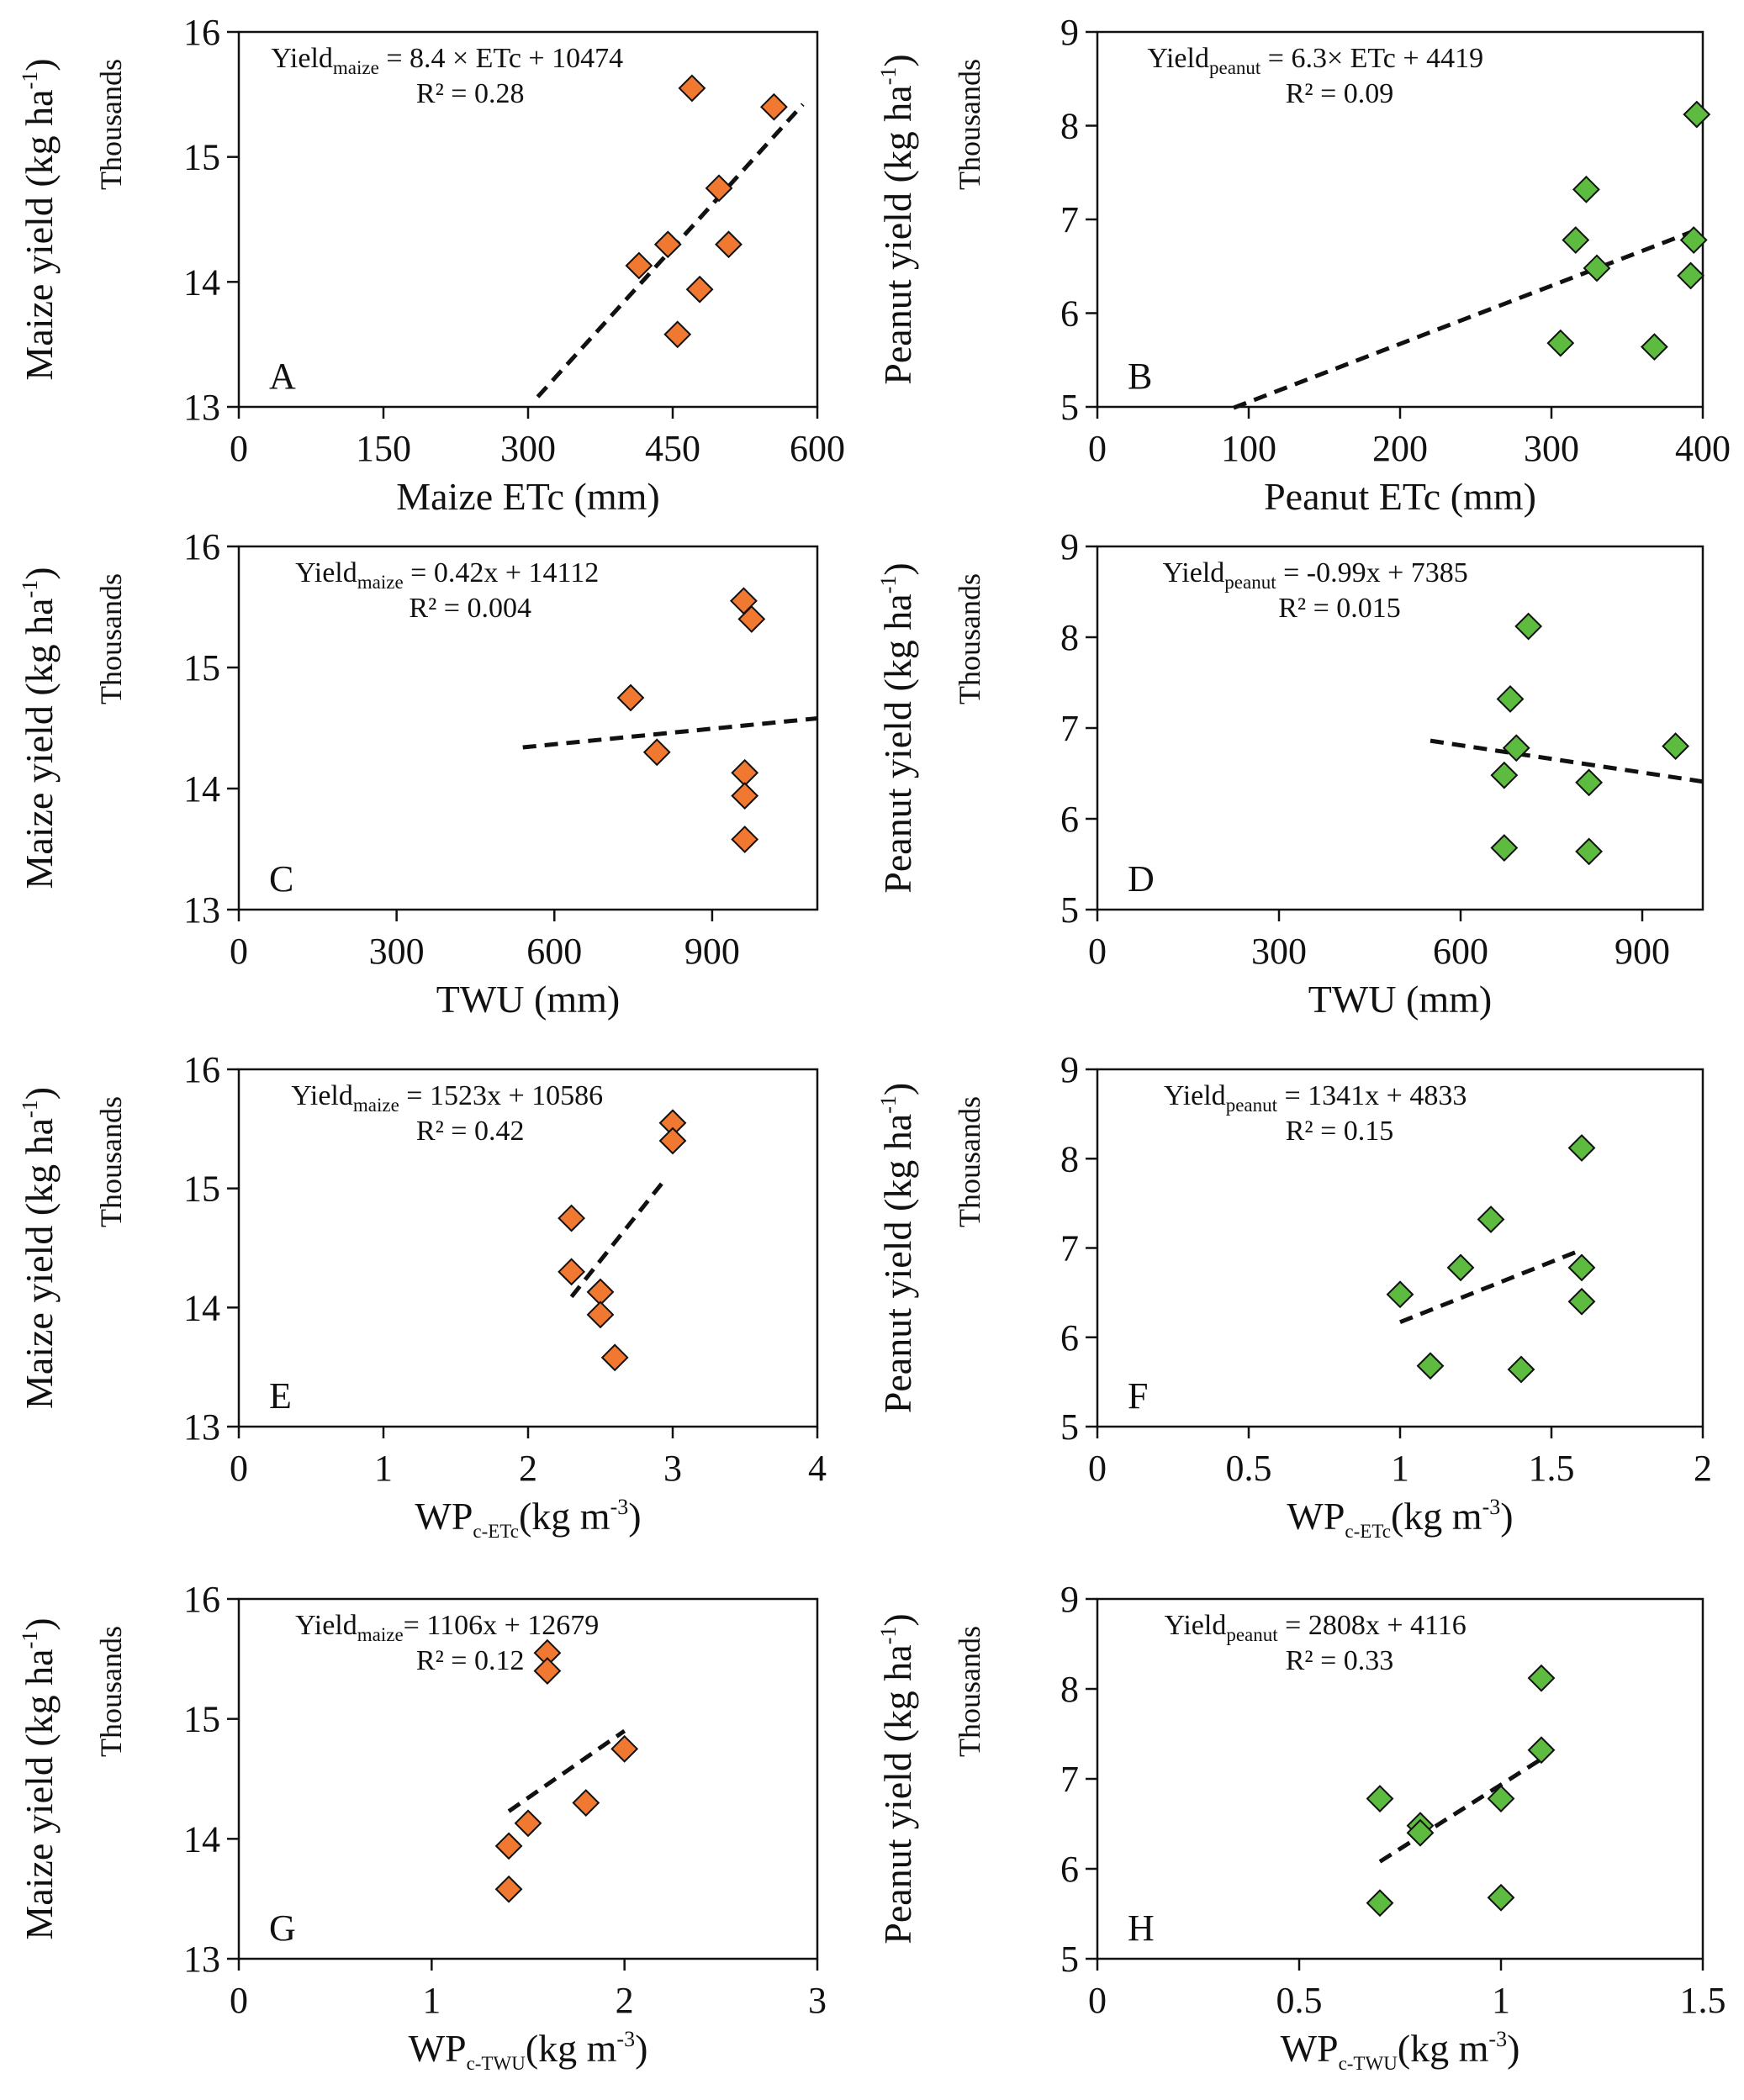 This screenshot has height=2100, width=1744. I want to click on equation-body: = 8.4 × ETc + 10474, so click(501, 58).